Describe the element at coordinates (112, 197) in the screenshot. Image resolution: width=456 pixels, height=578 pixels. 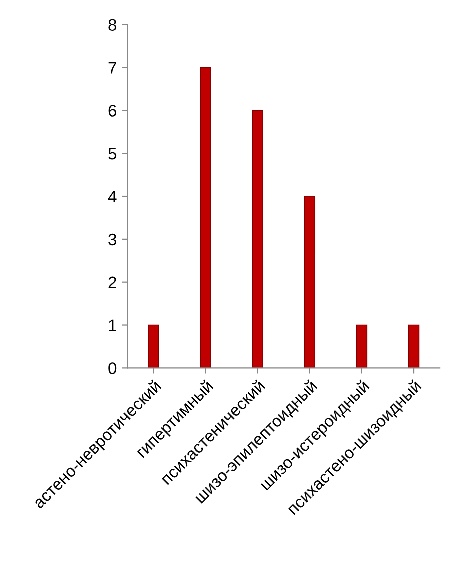
I see `y-tick-label: 4` at that location.